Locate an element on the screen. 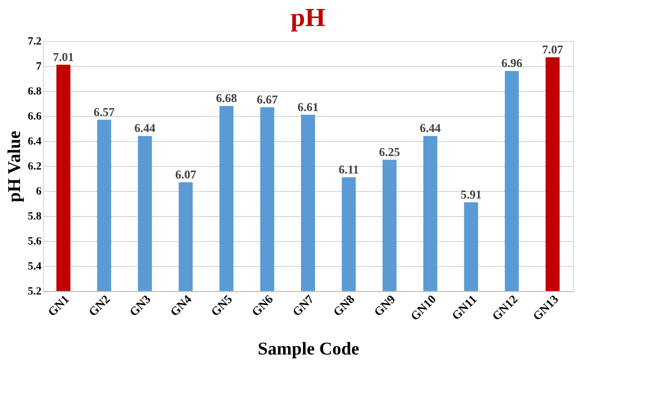 This screenshot has height=407, width=651. data-label: 6.96 is located at coordinates (511, 63).